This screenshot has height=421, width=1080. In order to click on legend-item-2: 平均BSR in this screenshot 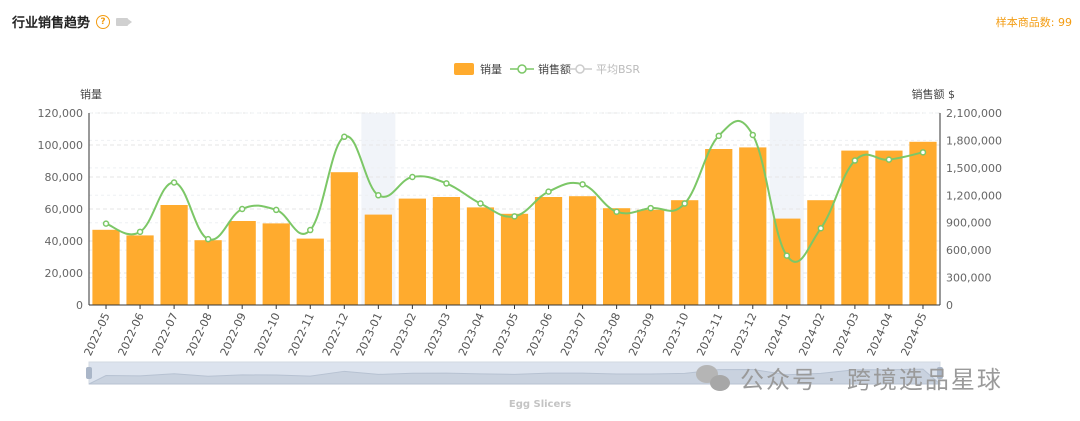, I will do `click(604, 69)`.